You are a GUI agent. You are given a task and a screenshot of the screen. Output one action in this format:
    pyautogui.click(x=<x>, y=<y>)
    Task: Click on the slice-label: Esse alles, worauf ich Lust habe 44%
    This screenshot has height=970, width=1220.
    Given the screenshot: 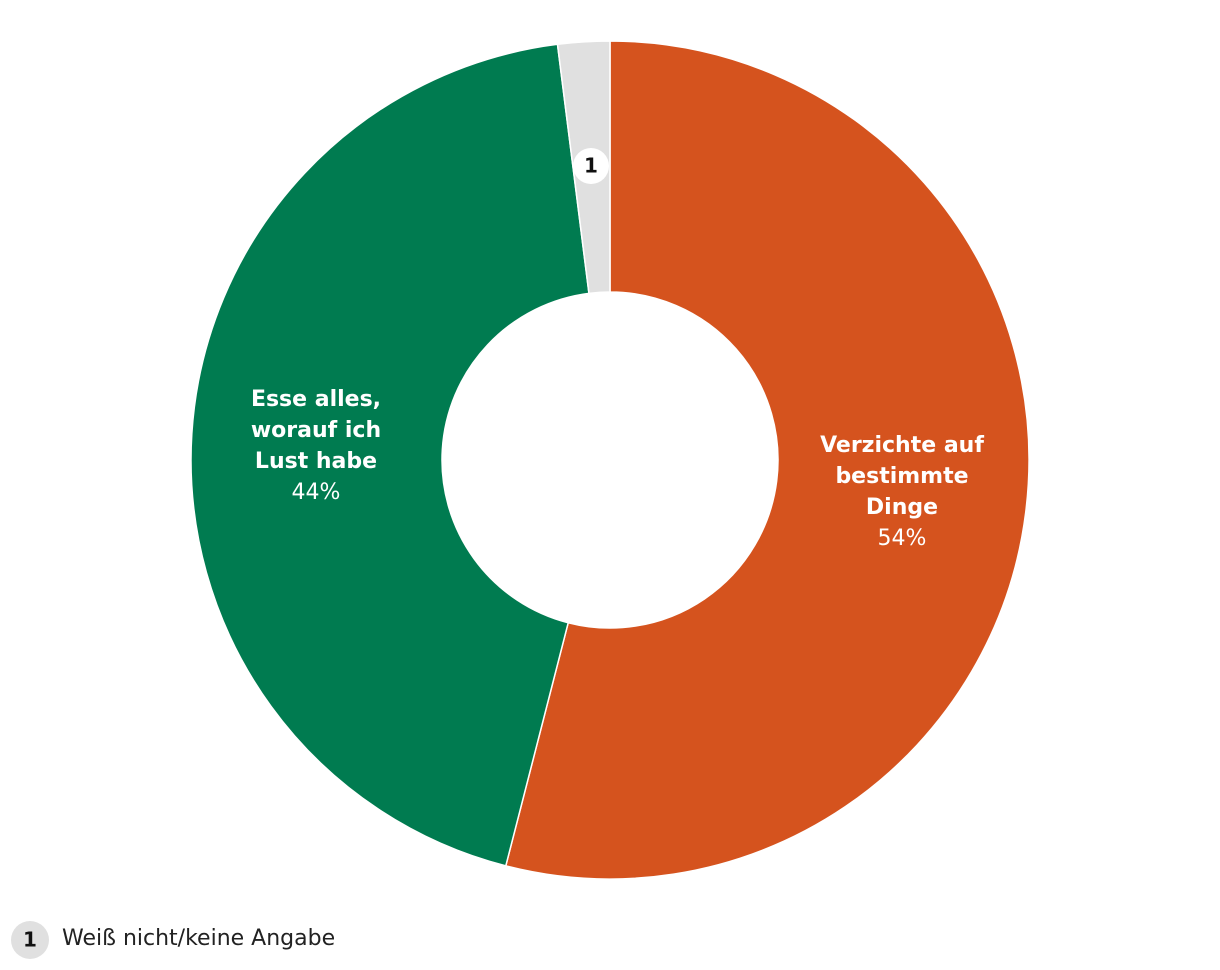 What is the action you would take?
    pyautogui.click(x=316, y=446)
    